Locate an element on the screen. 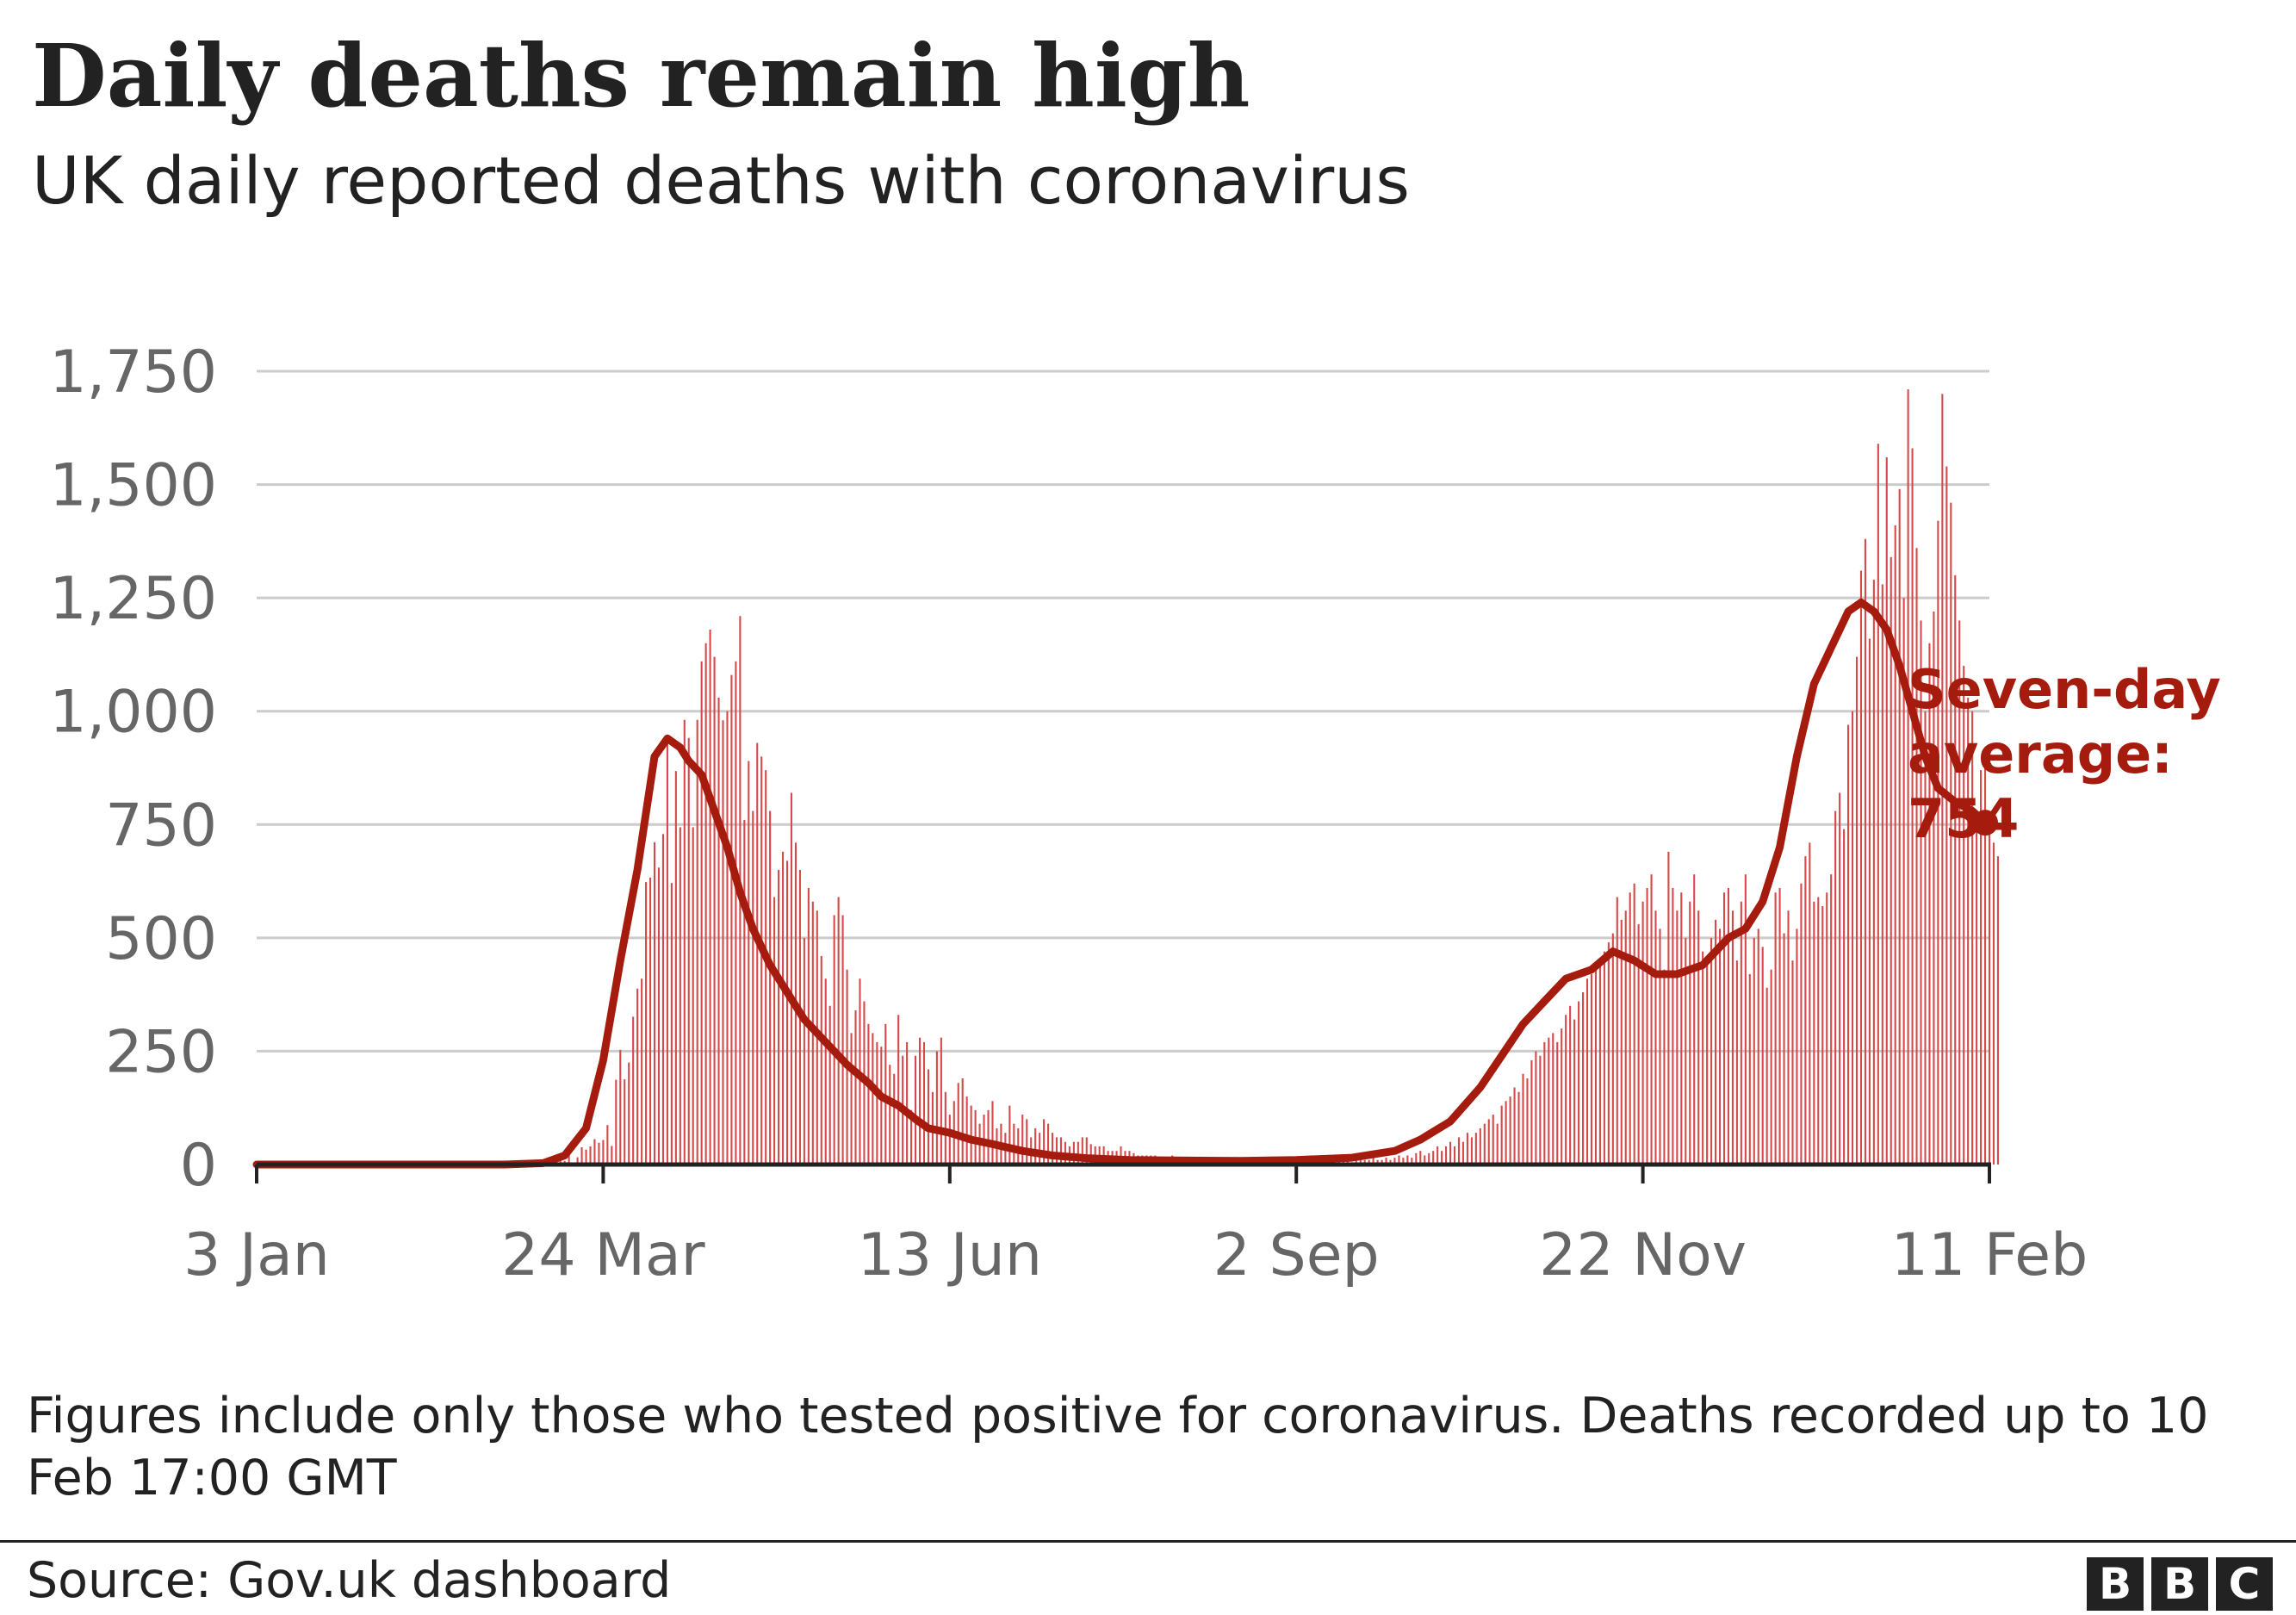 The image size is (2296, 1615). y-tick-label: 1,500 is located at coordinates (133, 486).